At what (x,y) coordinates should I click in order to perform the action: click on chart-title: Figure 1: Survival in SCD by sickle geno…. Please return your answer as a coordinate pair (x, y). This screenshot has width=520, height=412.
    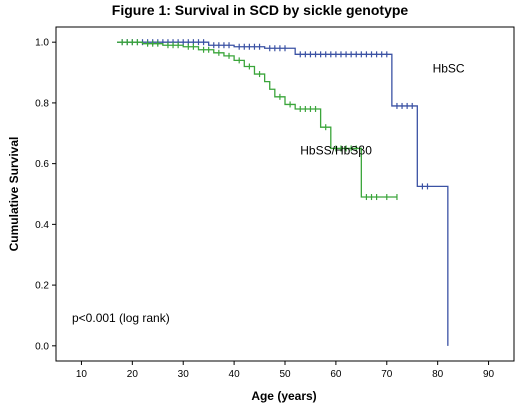
    Looking at the image, I should click on (260, 10).